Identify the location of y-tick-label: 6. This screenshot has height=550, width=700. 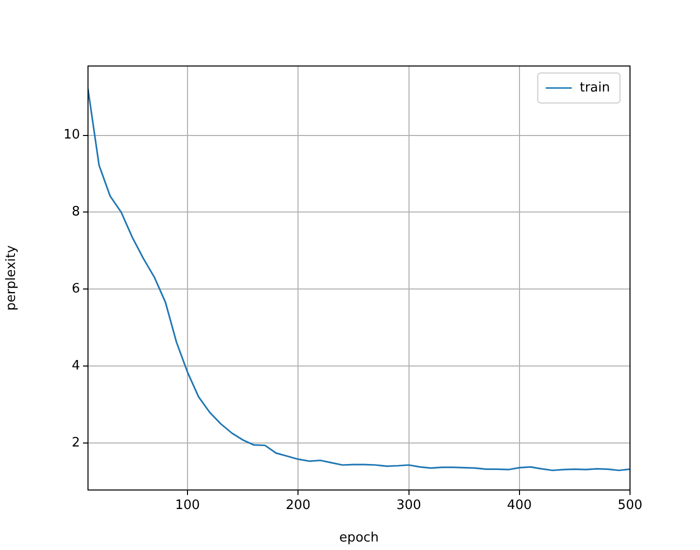
(76, 289).